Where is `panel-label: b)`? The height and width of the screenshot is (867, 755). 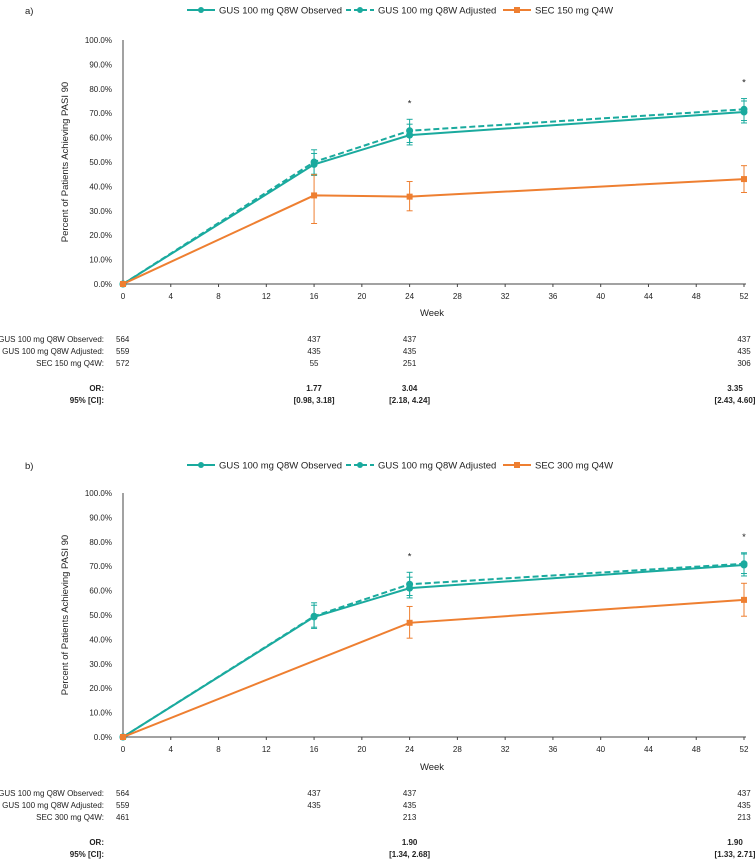 panel-label: b) is located at coordinates (29, 466).